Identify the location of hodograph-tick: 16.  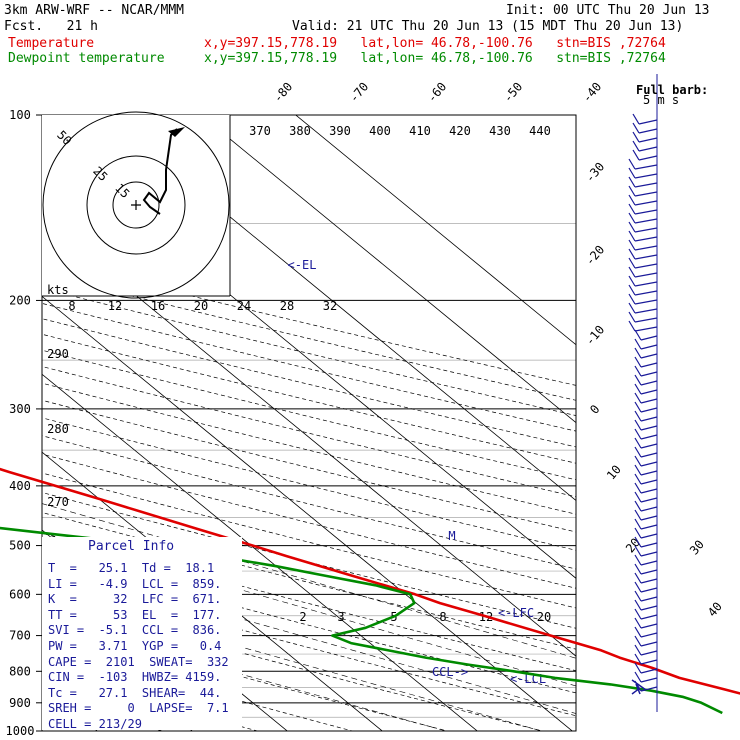
(158, 306).